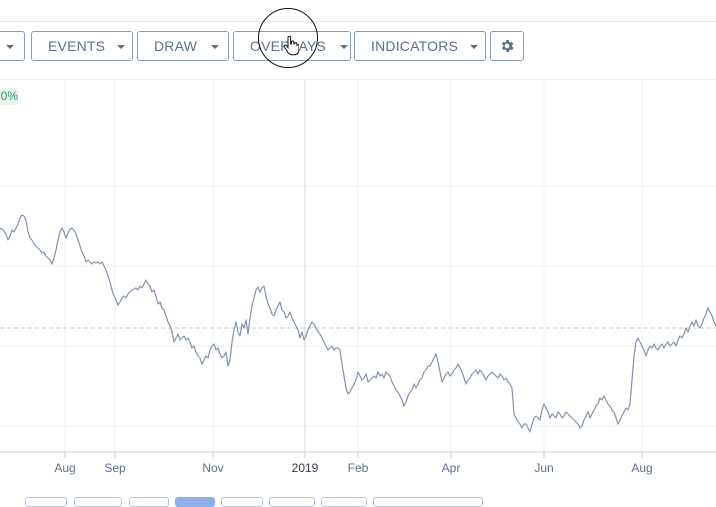 Image resolution: width=716 pixels, height=507 pixels. Describe the element at coordinates (358, 21) in the screenshot. I see `top-divider` at that location.